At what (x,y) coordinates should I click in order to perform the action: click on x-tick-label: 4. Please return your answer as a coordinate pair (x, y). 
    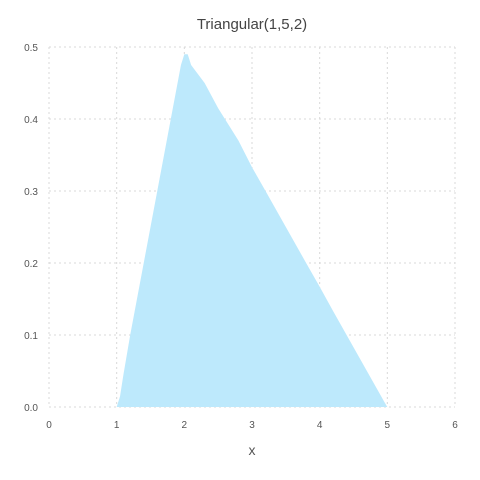
    Looking at the image, I should click on (320, 425).